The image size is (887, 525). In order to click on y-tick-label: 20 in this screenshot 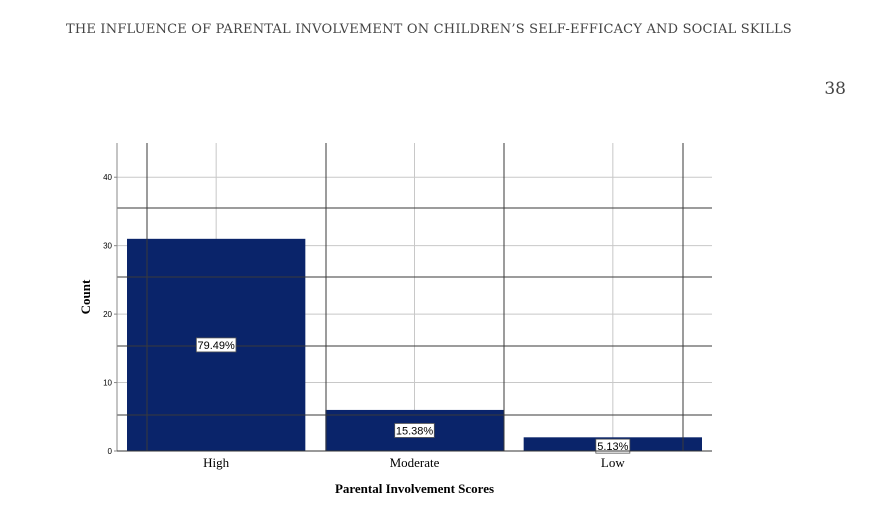, I will do `click(107, 314)`.